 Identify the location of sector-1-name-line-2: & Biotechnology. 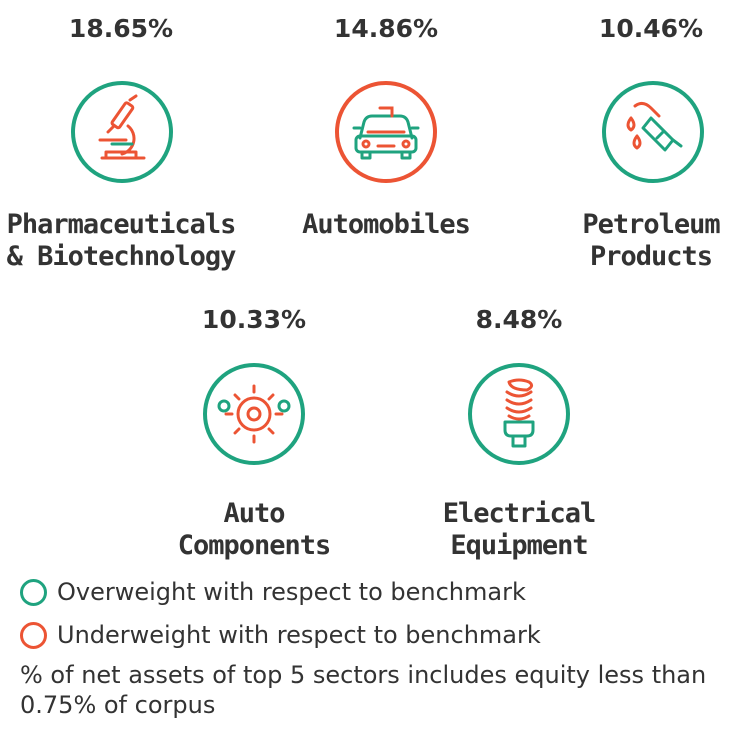
(121, 256).